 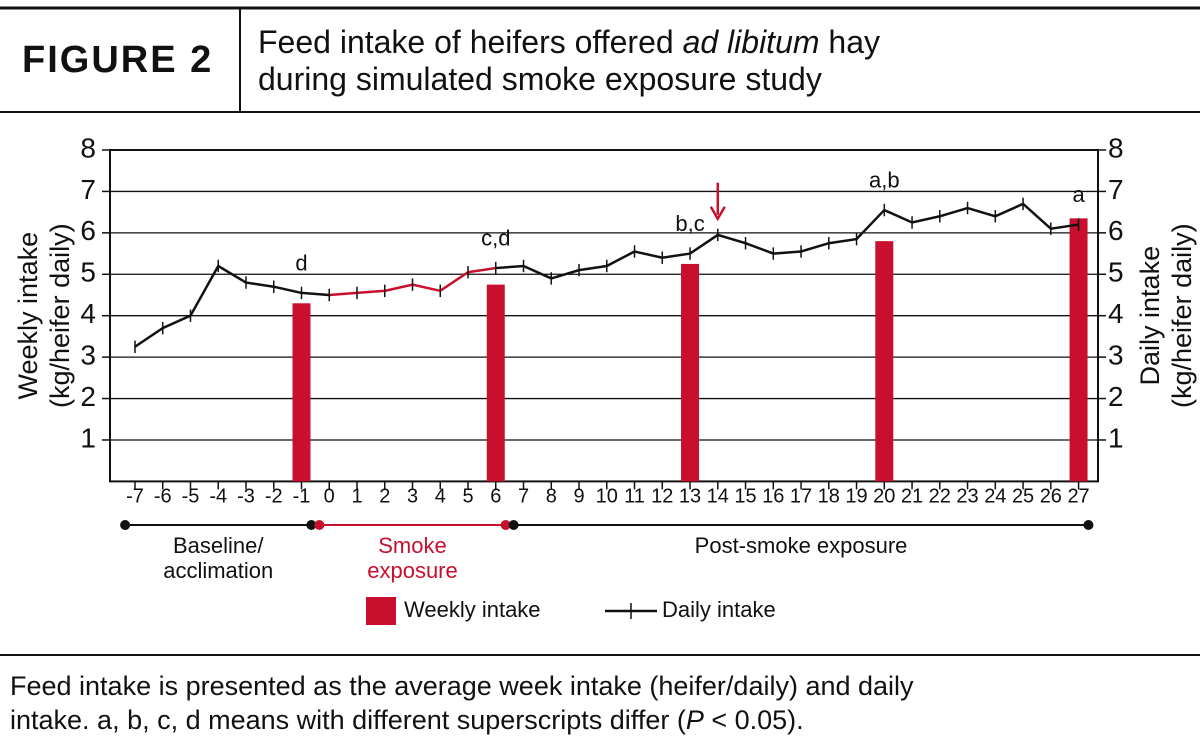 What do you see at coordinates (578, 497) in the screenshot?
I see `x-tick-label: 9` at bounding box center [578, 497].